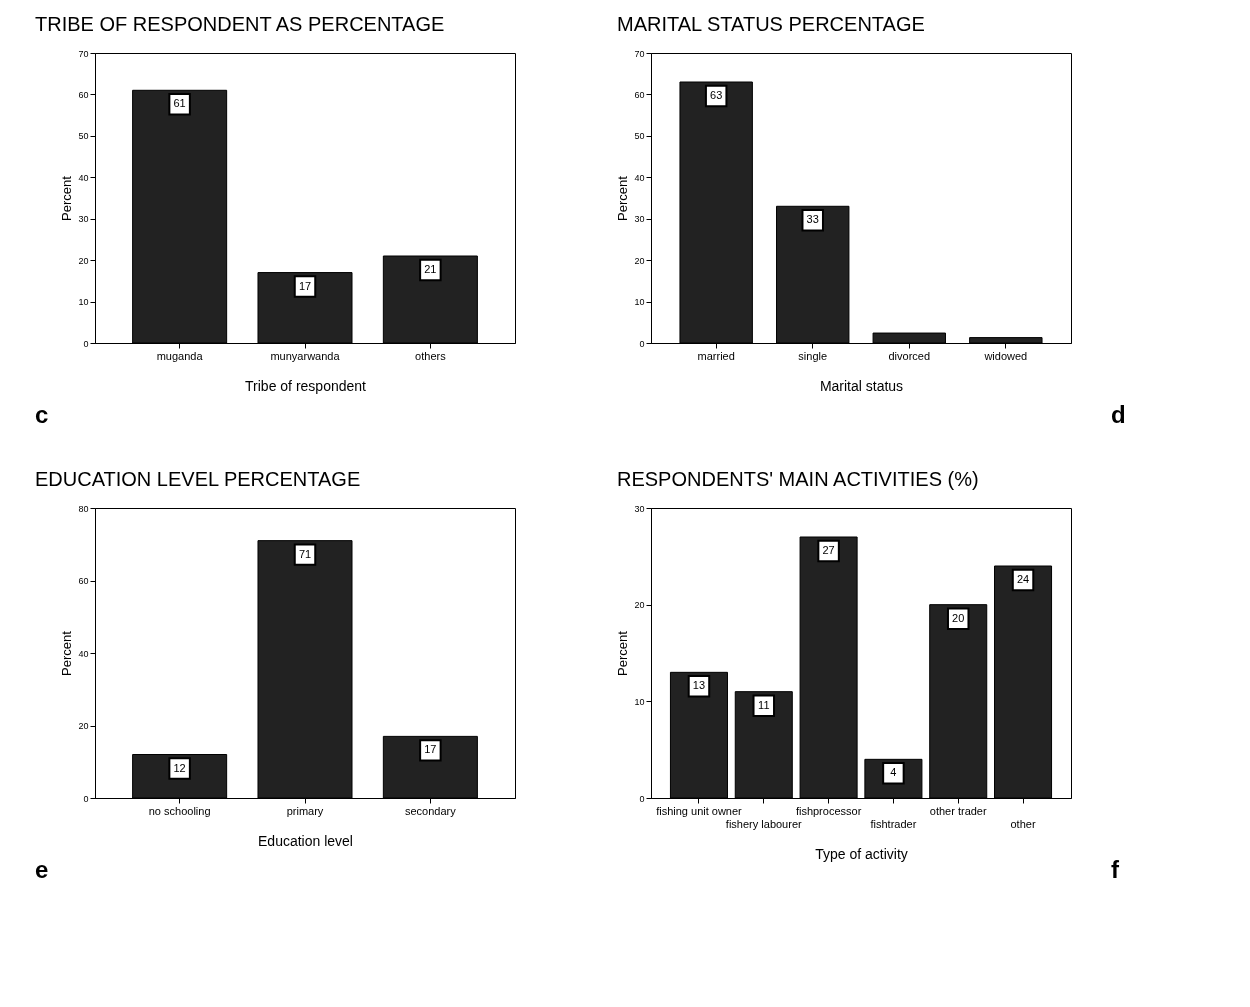 This screenshot has width=1250, height=1007. What do you see at coordinates (764, 823) in the screenshot?
I see `x-tick-label: fishery labourer` at bounding box center [764, 823].